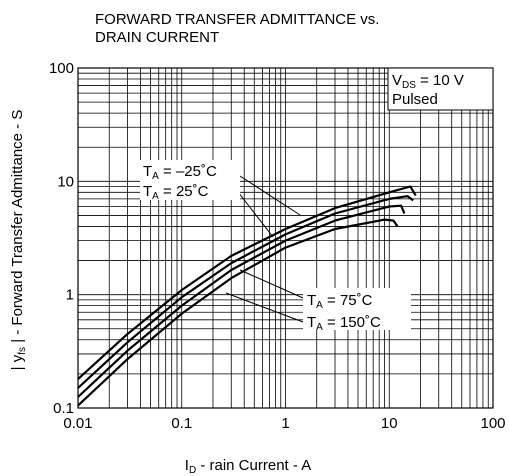  Describe the element at coordinates (61, 68) in the screenshot. I see `y-tick-label: 100` at that location.